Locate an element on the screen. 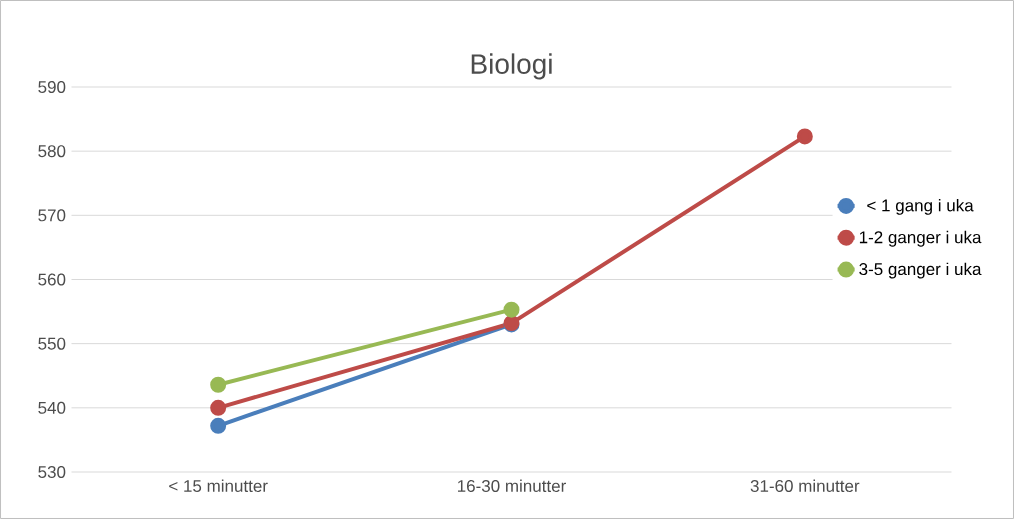  y-tick-label: 540 is located at coordinates (52, 407).